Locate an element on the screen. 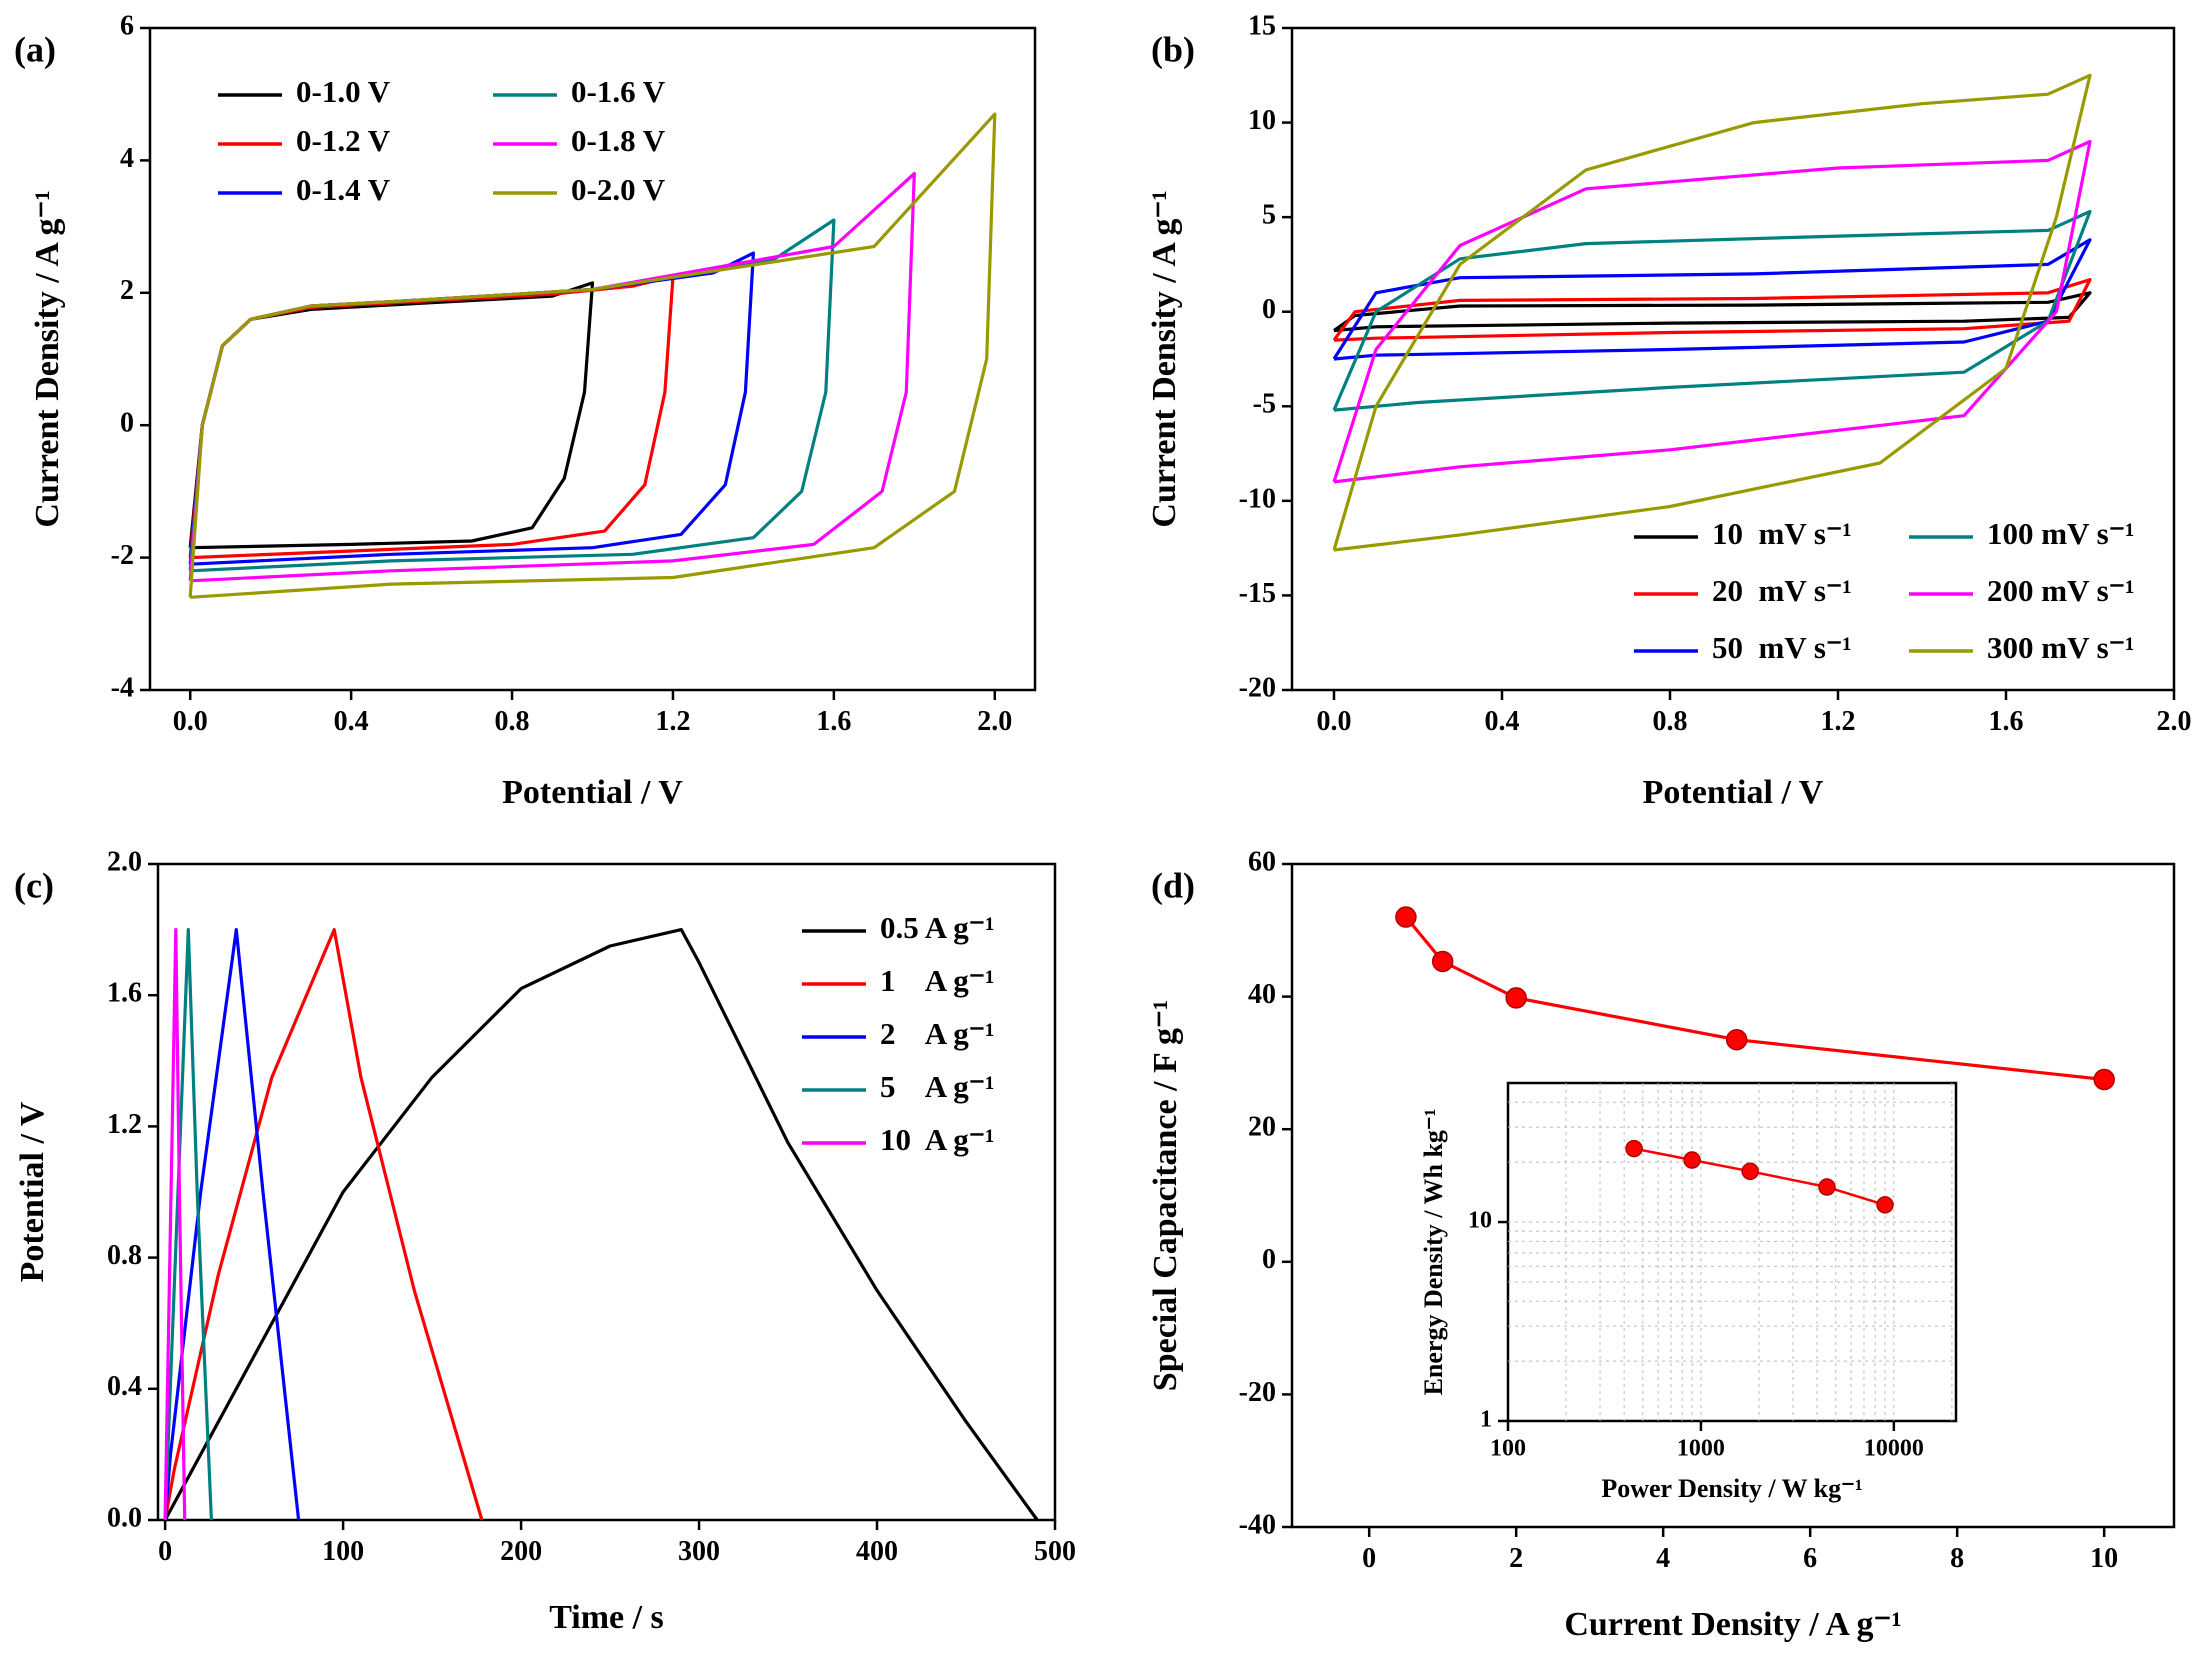 The image size is (2206, 1665). legend-label: 20 mV s⁻¹ is located at coordinates (1782, 590).